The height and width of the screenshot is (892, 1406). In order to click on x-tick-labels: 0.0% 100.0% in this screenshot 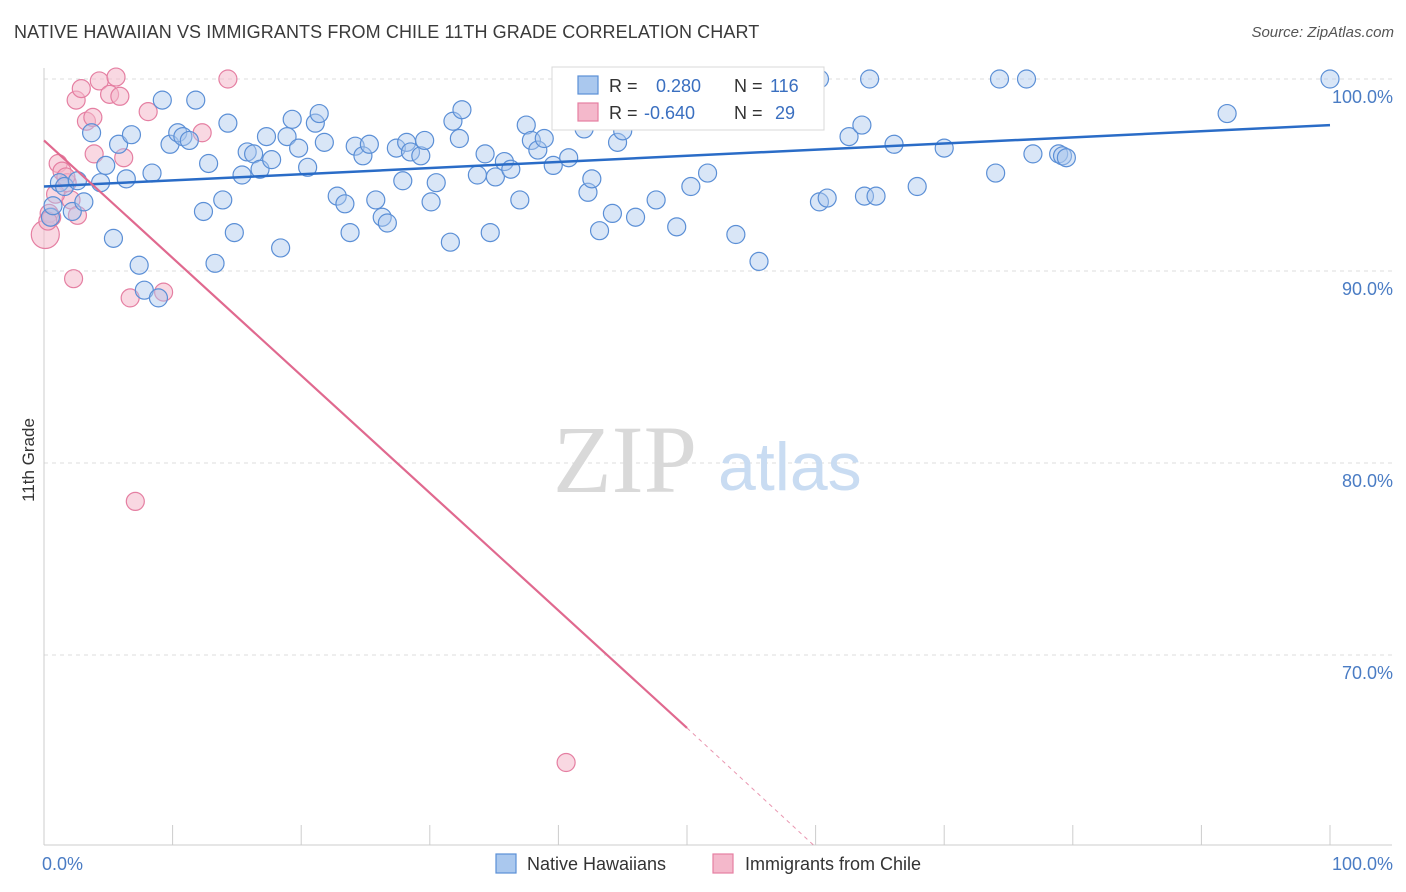, I will do `click(717, 864)`.